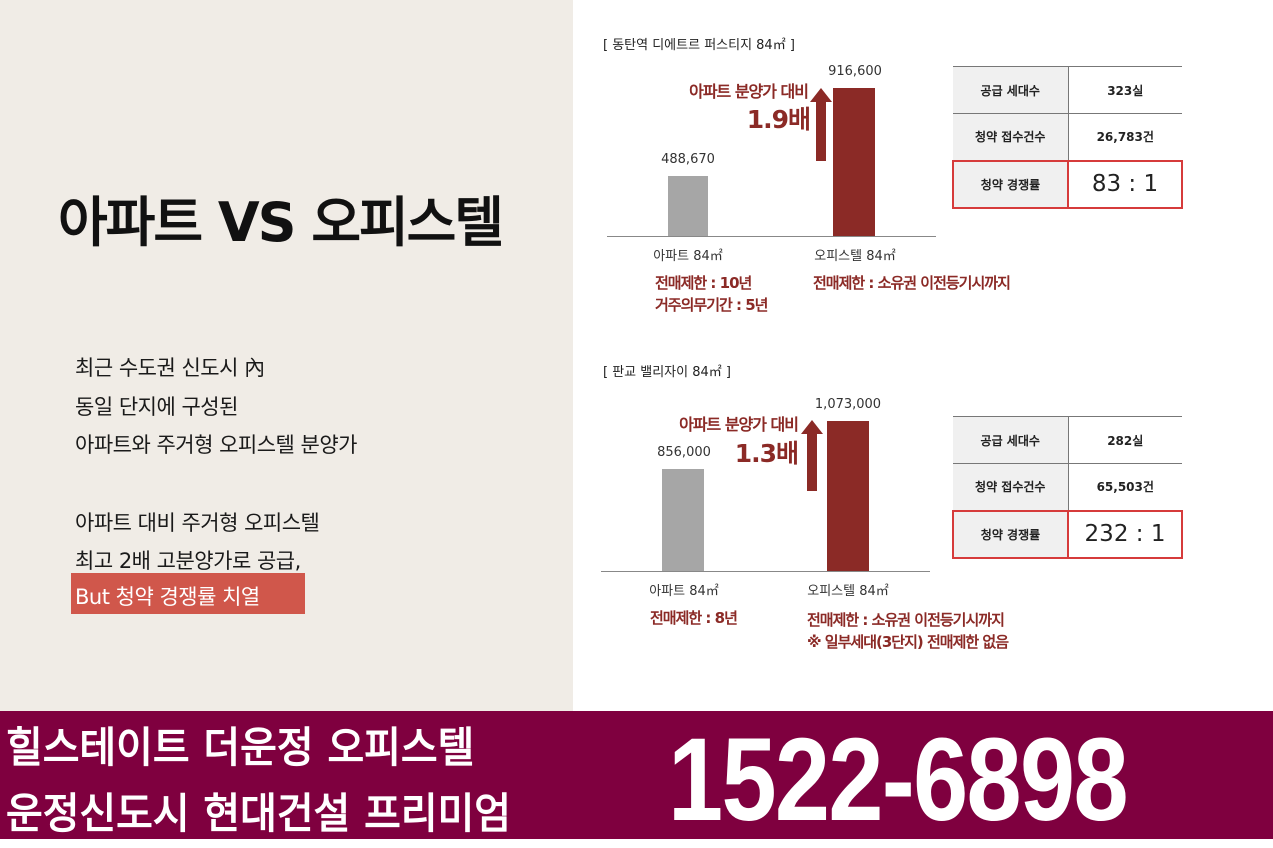 Image resolution: width=1273 pixels, height=848 pixels. Describe the element at coordinates (1125, 137) in the screenshot. I see `table-value: 26,783건` at that location.